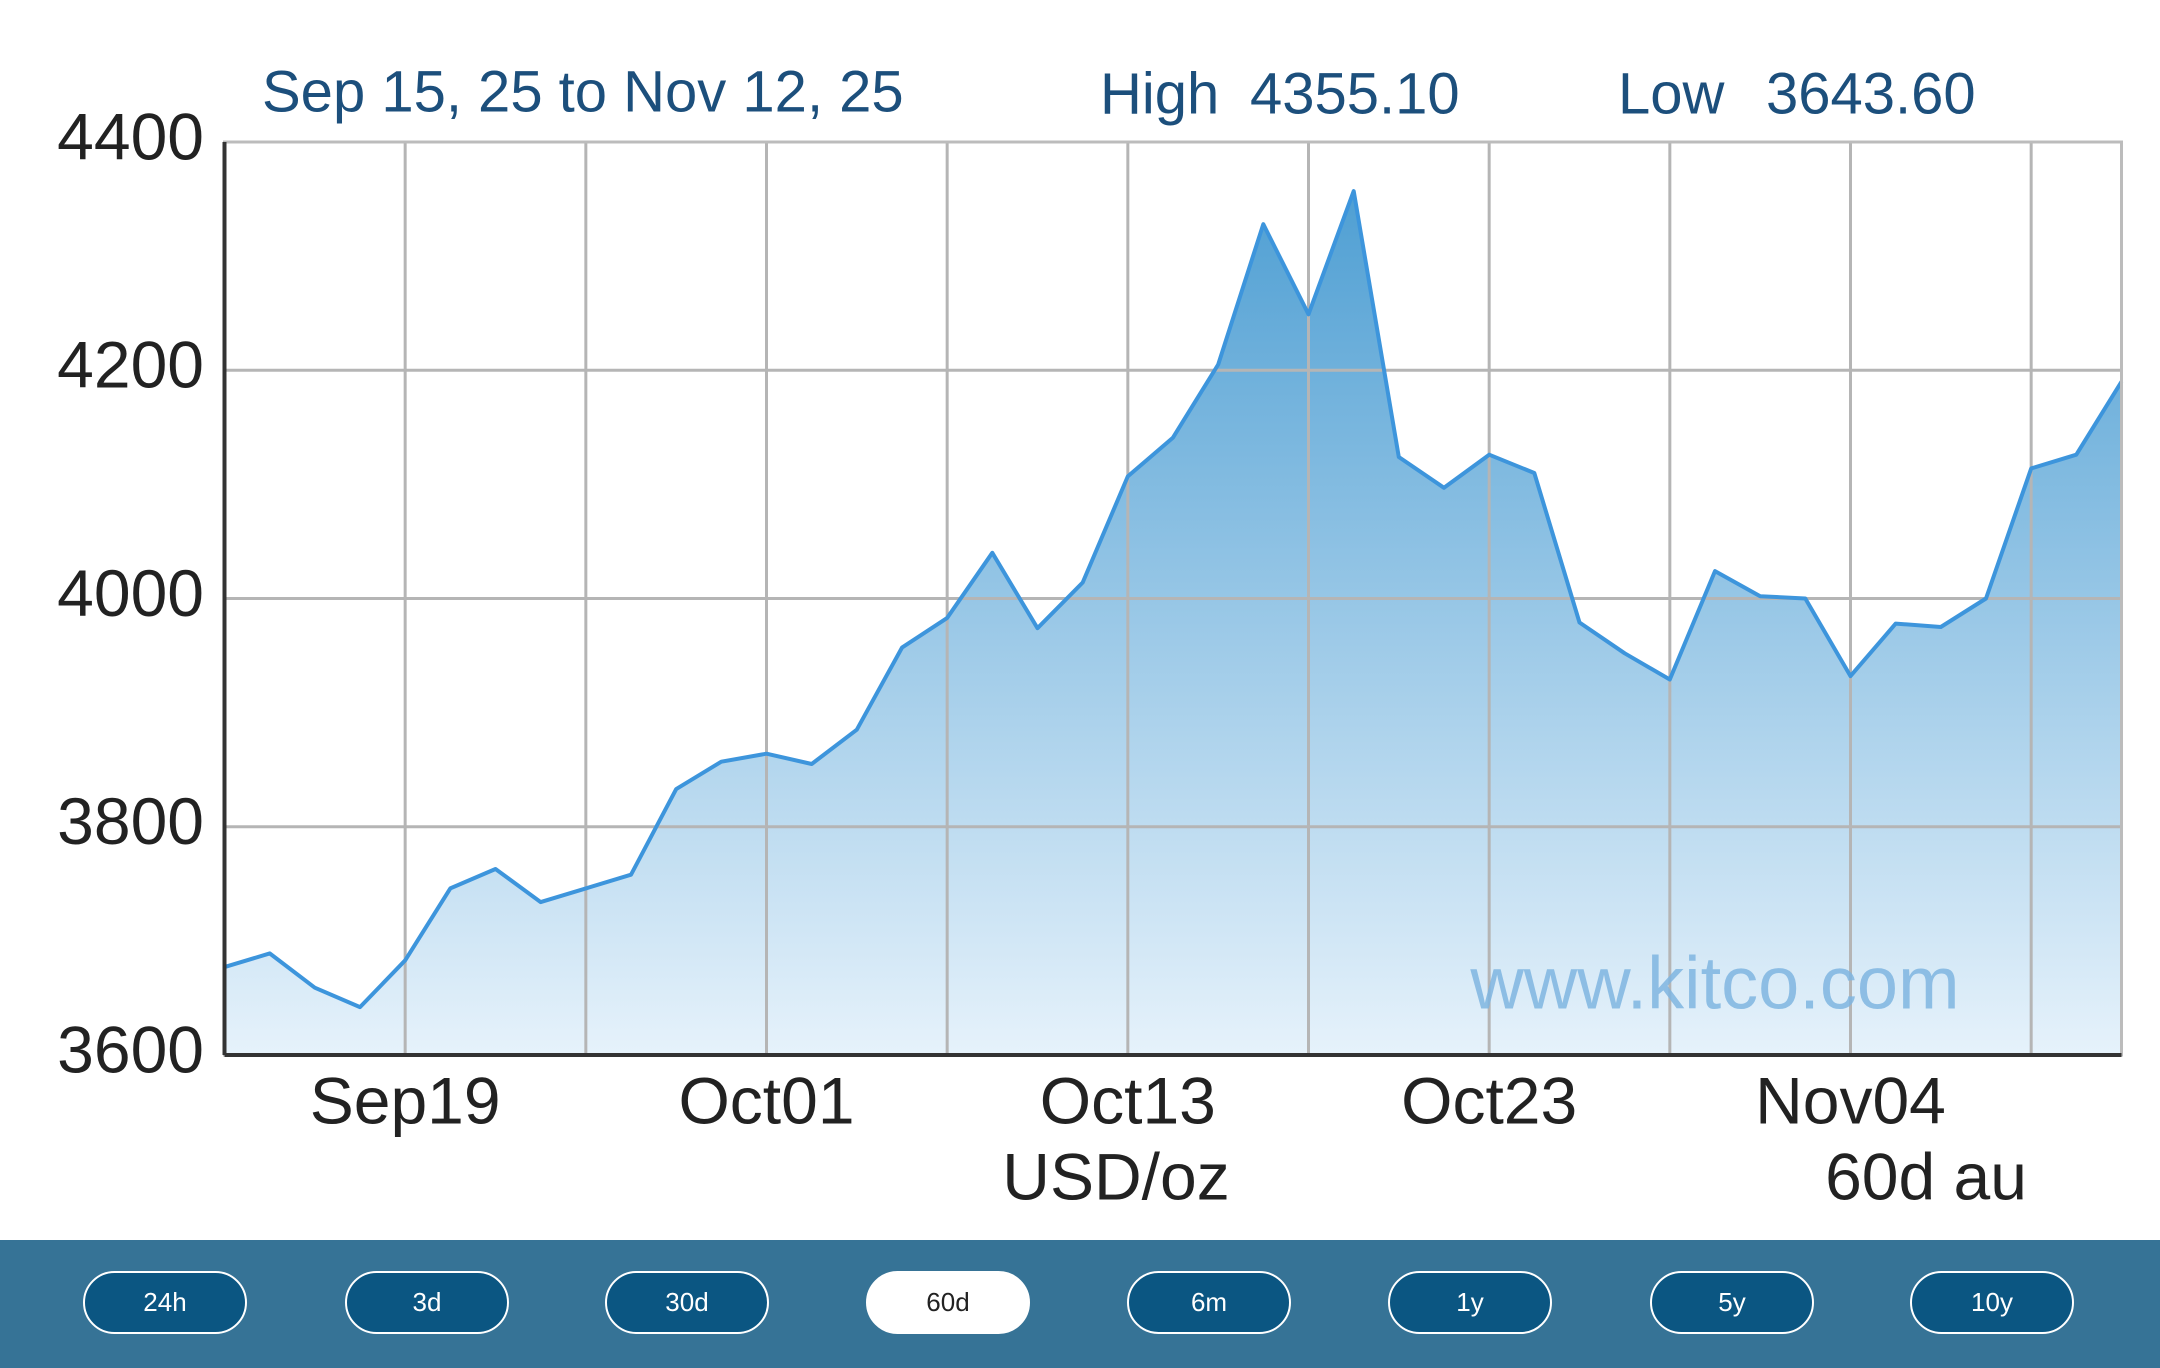  I want to click on button-bar, so click(1080, 1304).